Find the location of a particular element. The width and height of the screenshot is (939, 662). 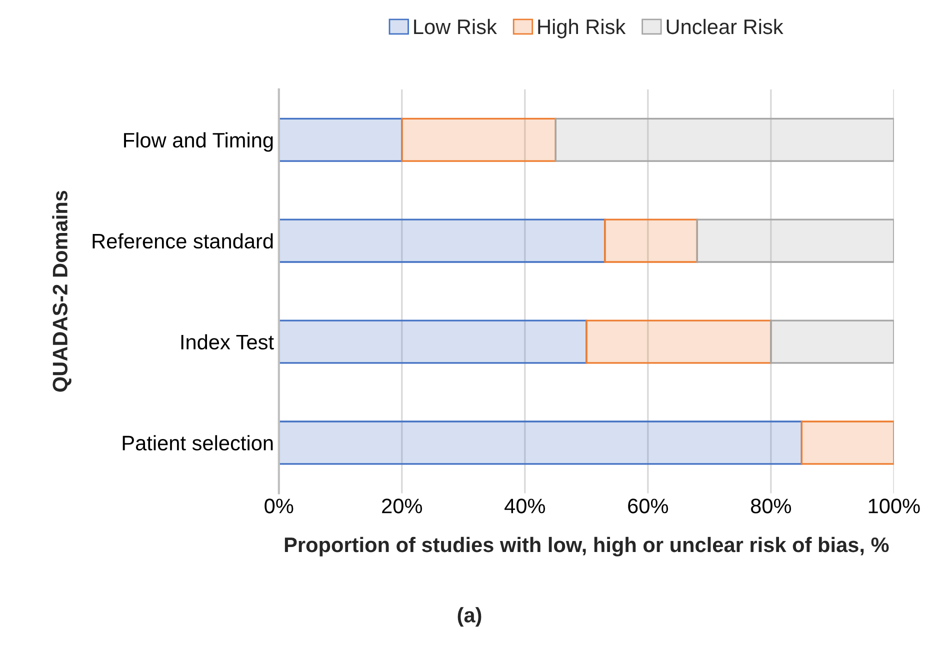

x-tick-label: 40% is located at coordinates (525, 506).